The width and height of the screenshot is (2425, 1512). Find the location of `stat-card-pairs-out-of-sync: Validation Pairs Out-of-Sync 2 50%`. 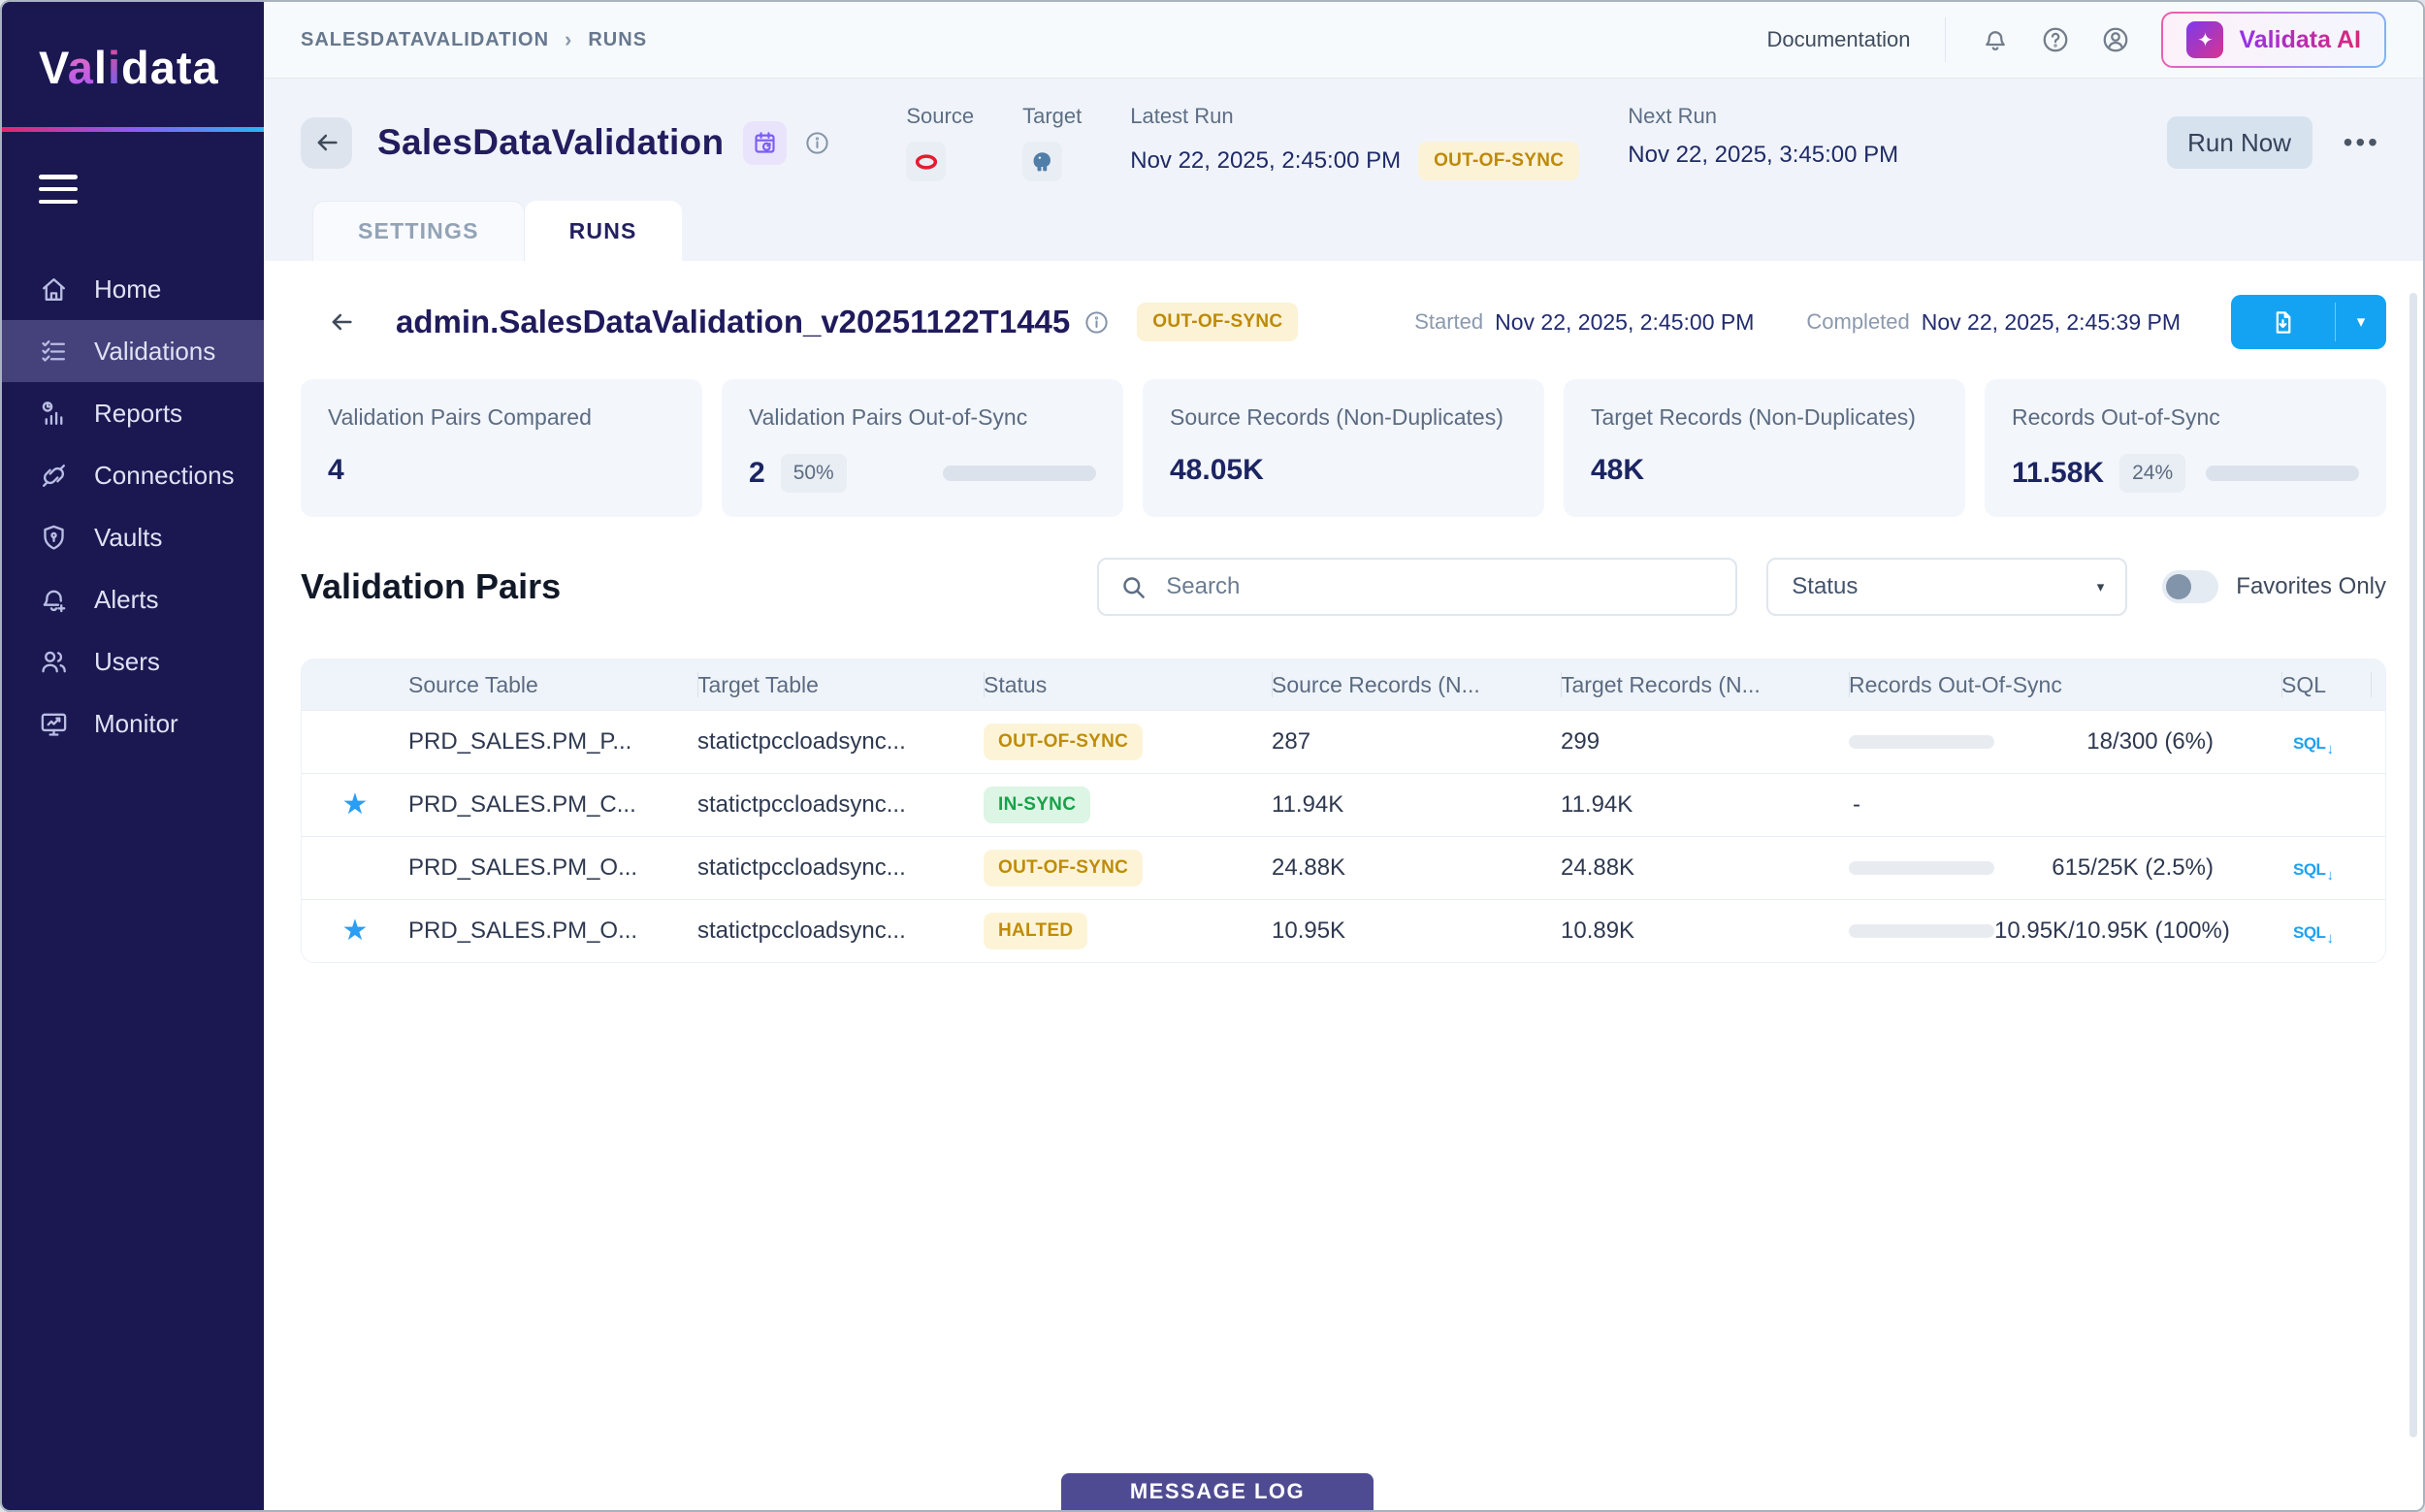

stat-card-pairs-out-of-sync: Validation Pairs Out-of-Sync 2 50% is located at coordinates (922, 448).